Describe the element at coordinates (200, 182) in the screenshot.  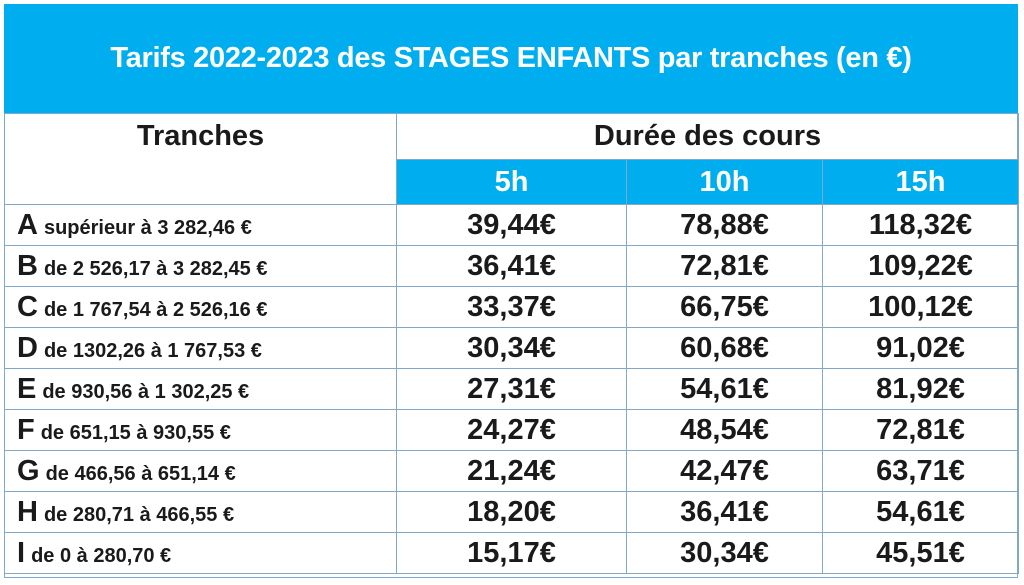
I see `tranches-header-spacer` at that location.